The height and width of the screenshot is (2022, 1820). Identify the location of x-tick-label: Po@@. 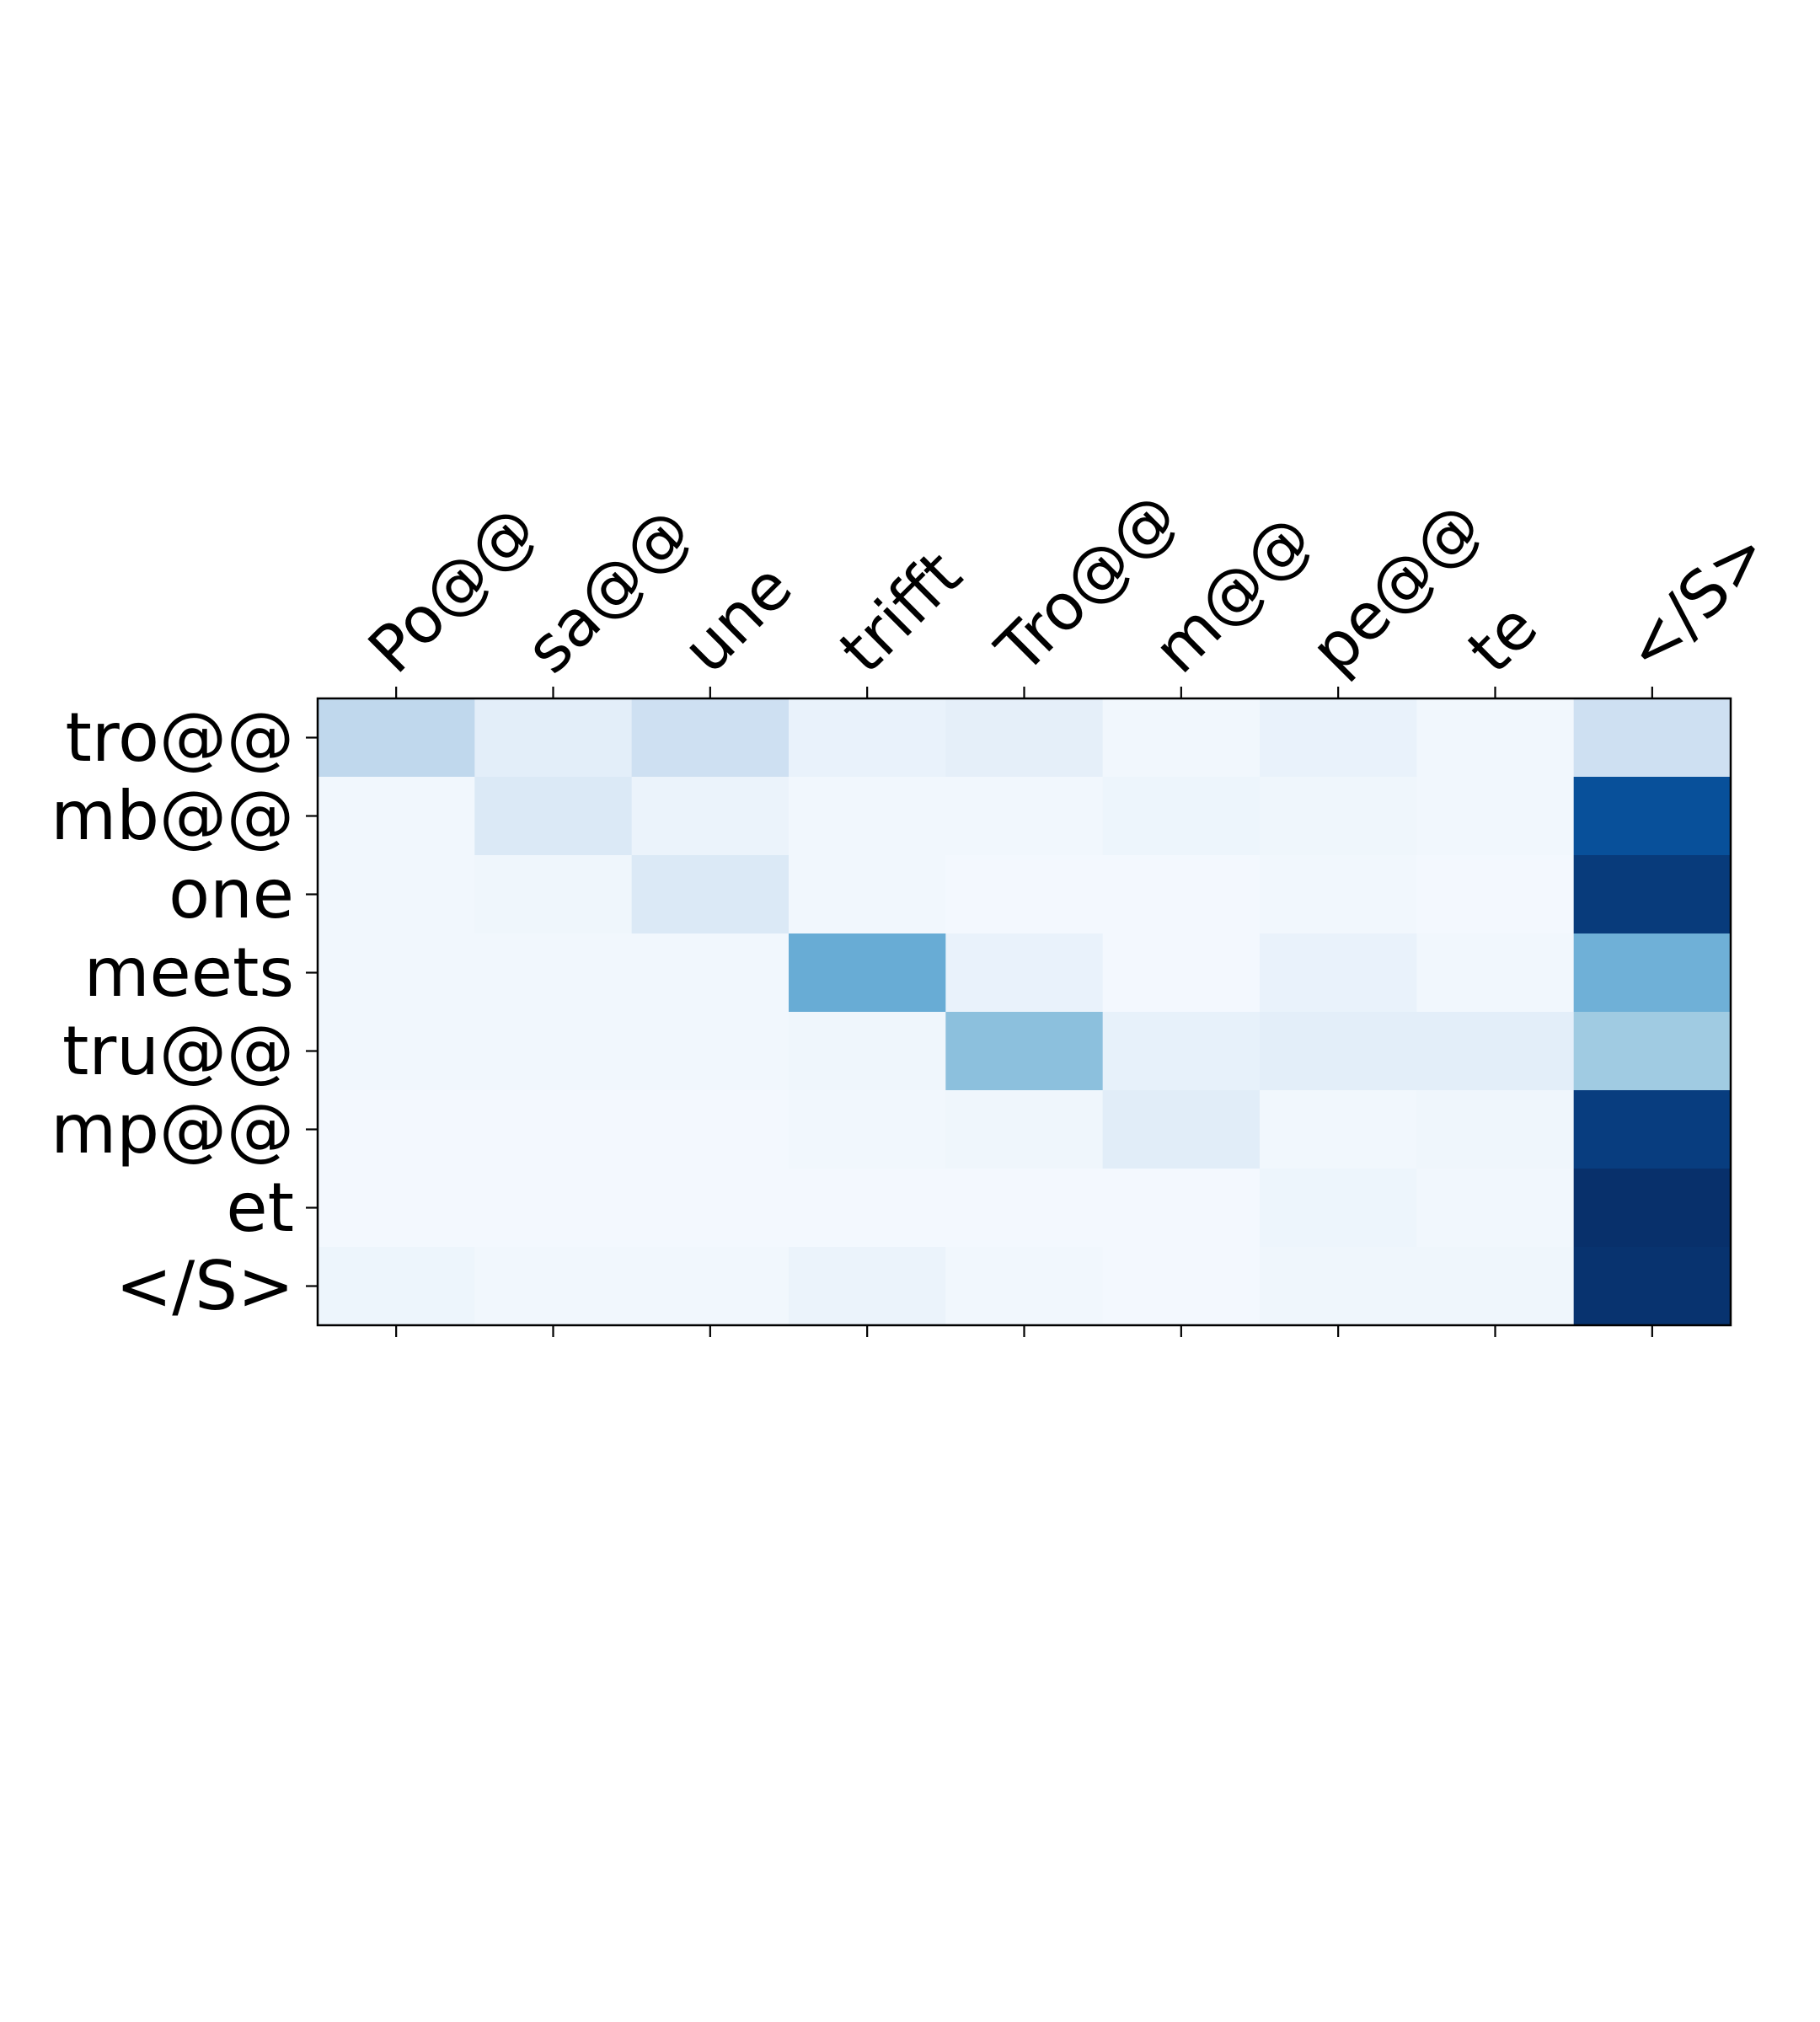
(452, 588).